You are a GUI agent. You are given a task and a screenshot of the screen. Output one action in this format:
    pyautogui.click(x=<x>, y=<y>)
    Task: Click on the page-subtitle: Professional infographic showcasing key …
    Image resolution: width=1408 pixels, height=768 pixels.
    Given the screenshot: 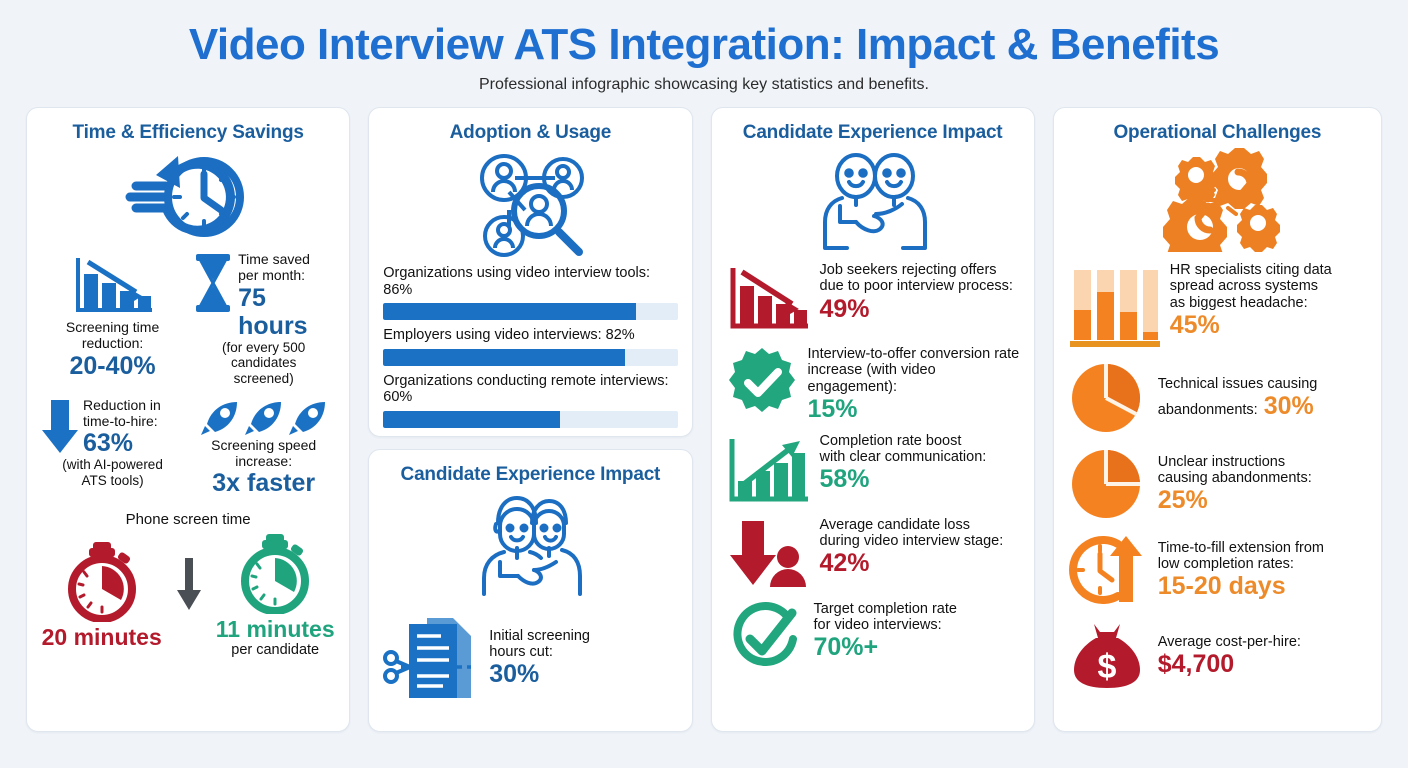 What is the action you would take?
    pyautogui.click(x=703, y=85)
    